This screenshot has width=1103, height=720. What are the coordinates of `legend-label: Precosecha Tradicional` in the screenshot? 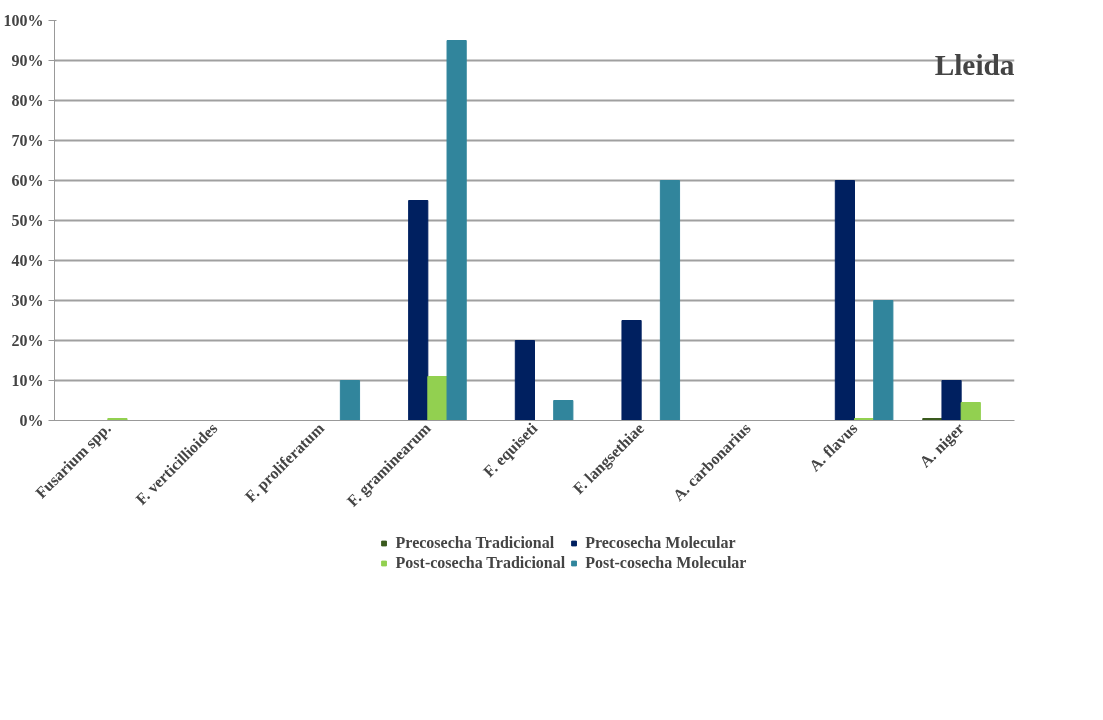 It's located at (475, 543).